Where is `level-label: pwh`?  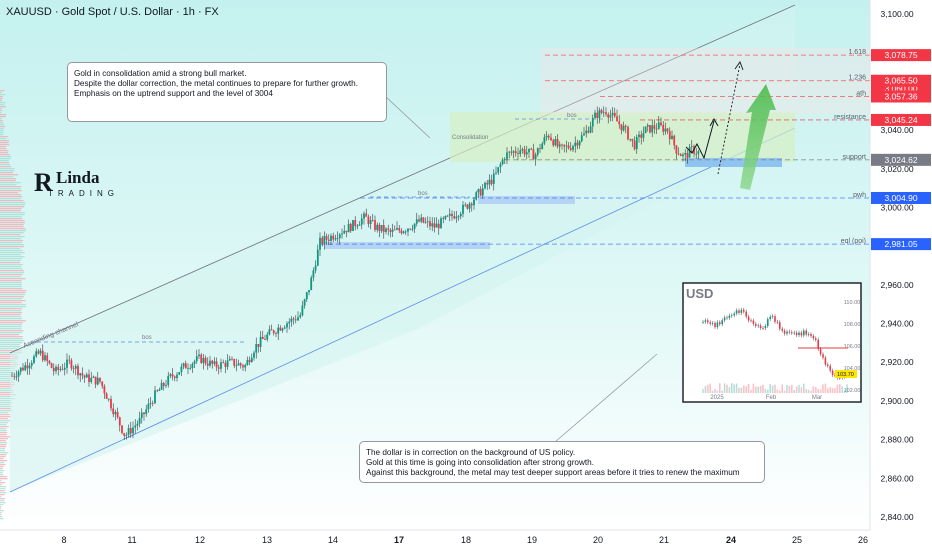
level-label: pwh is located at coordinates (859, 195).